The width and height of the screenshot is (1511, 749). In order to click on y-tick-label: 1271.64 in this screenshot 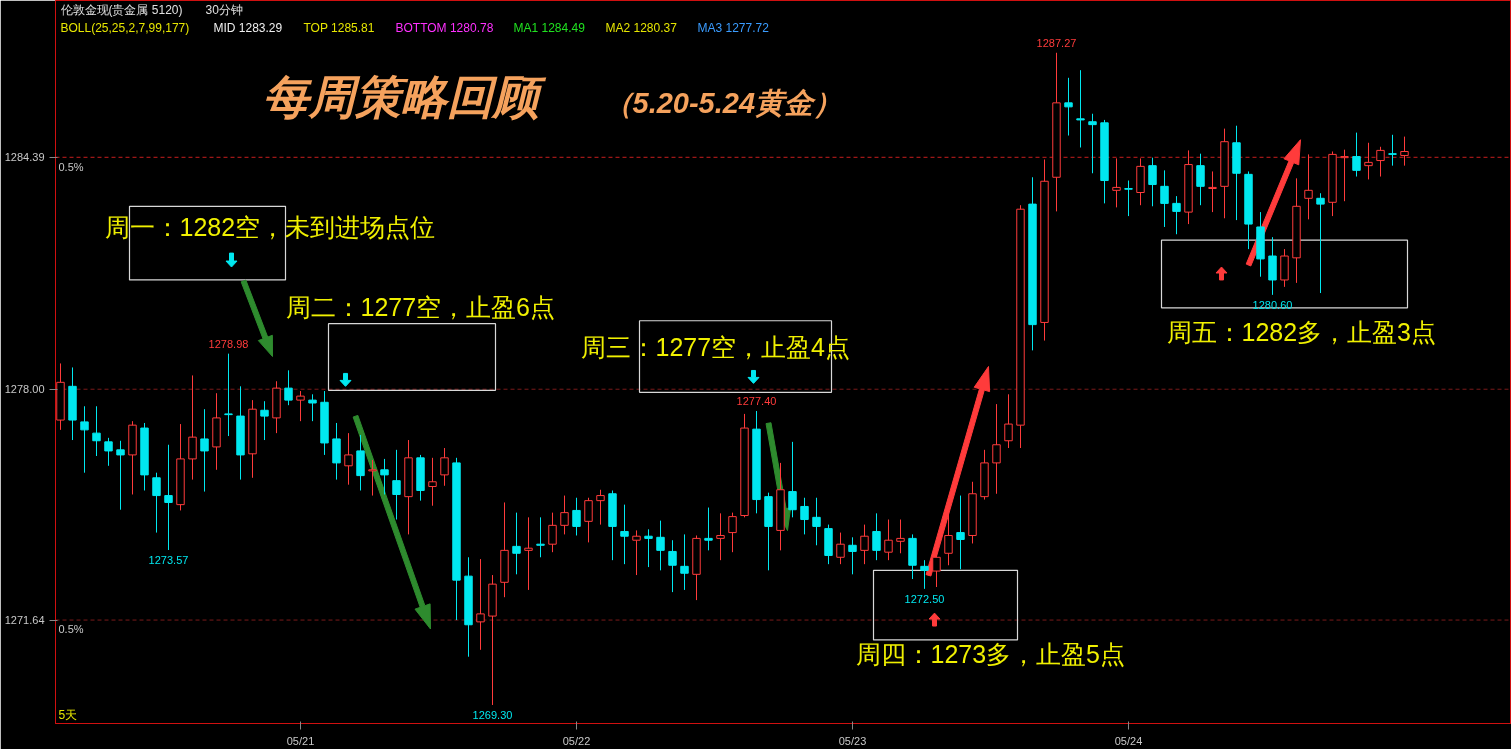, I will do `click(24, 620)`.